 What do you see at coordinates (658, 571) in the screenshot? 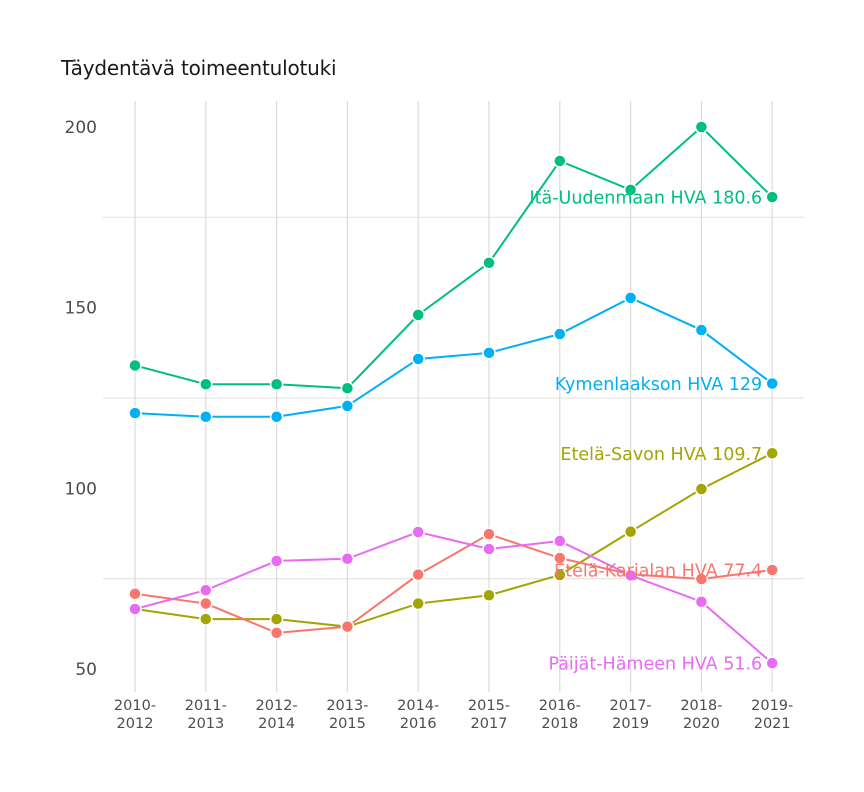
I see `series-end-label: Etelä-Karjalan HVA 77.4` at bounding box center [658, 571].